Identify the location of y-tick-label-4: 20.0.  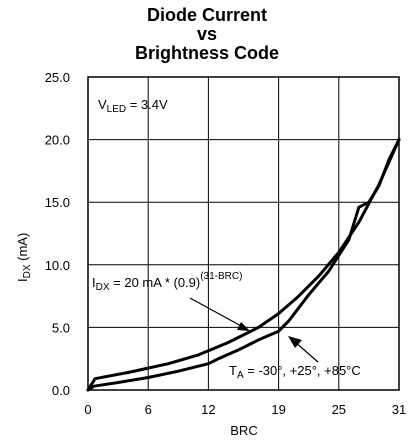
(57, 140).